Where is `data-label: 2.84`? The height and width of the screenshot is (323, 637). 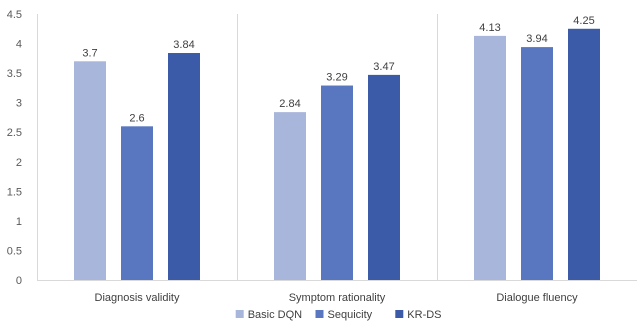 data-label: 2.84 is located at coordinates (289, 104).